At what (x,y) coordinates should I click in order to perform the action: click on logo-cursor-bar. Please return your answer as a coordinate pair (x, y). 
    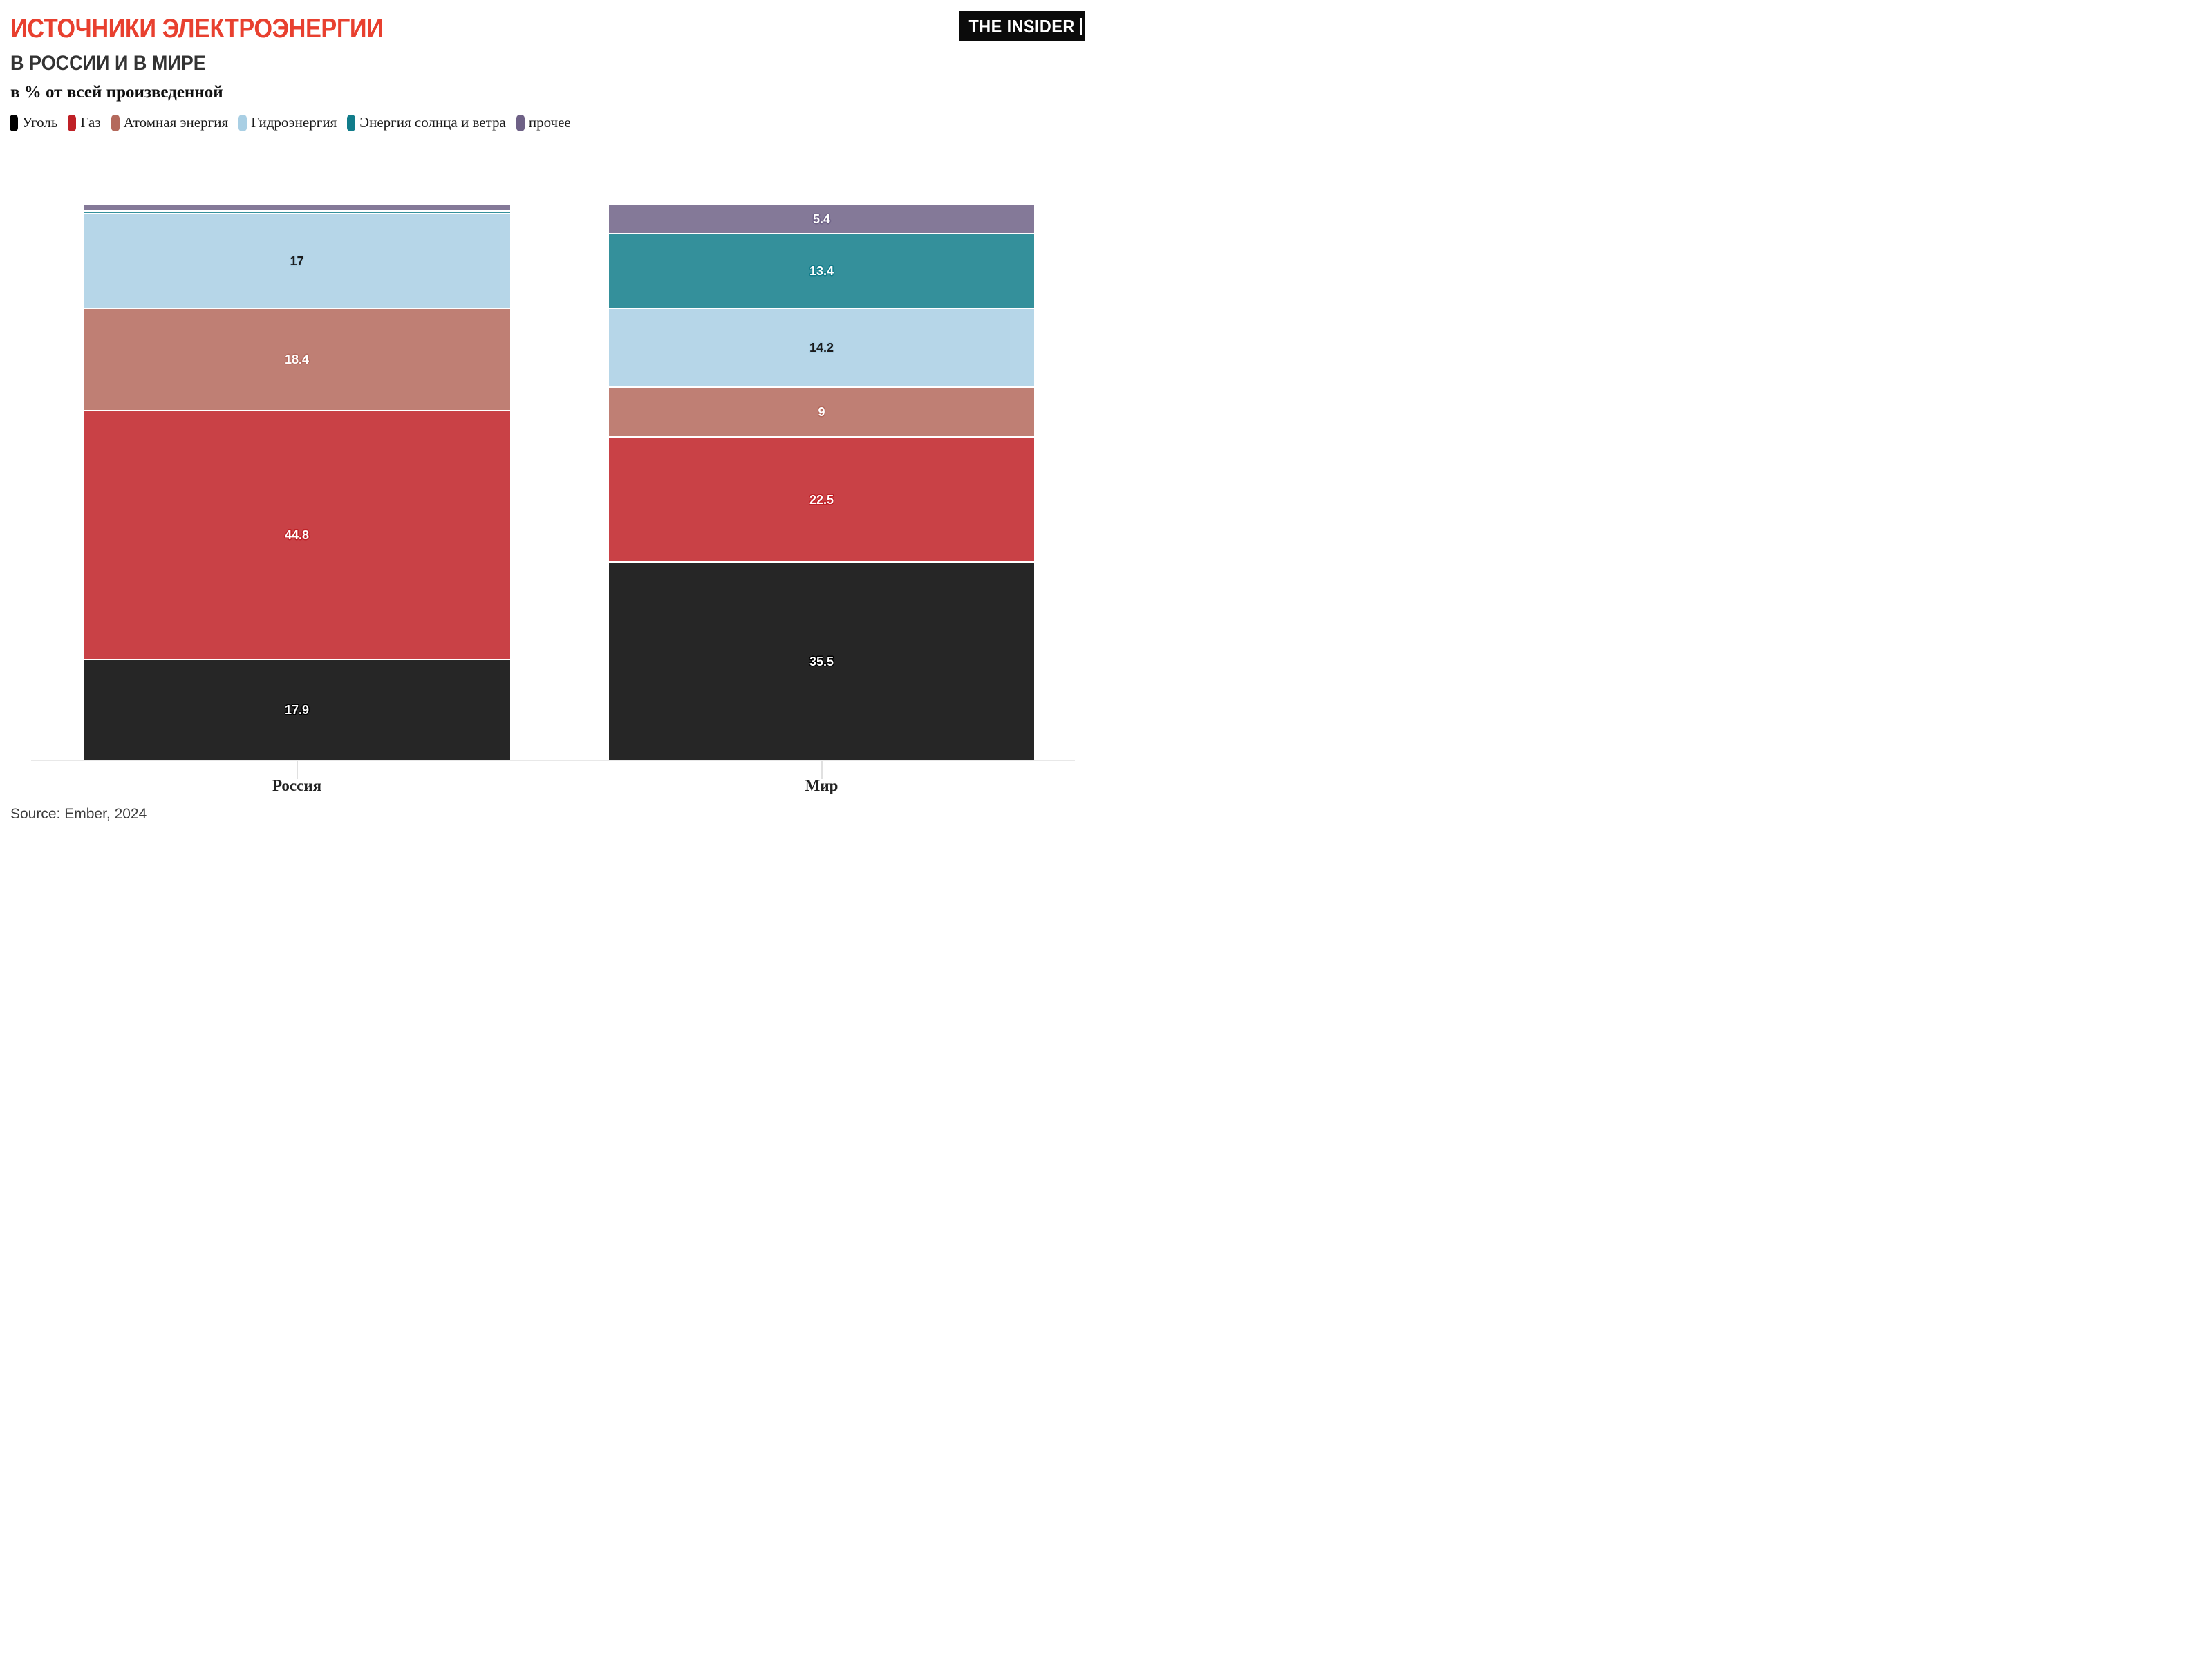
    Looking at the image, I should click on (1081, 26).